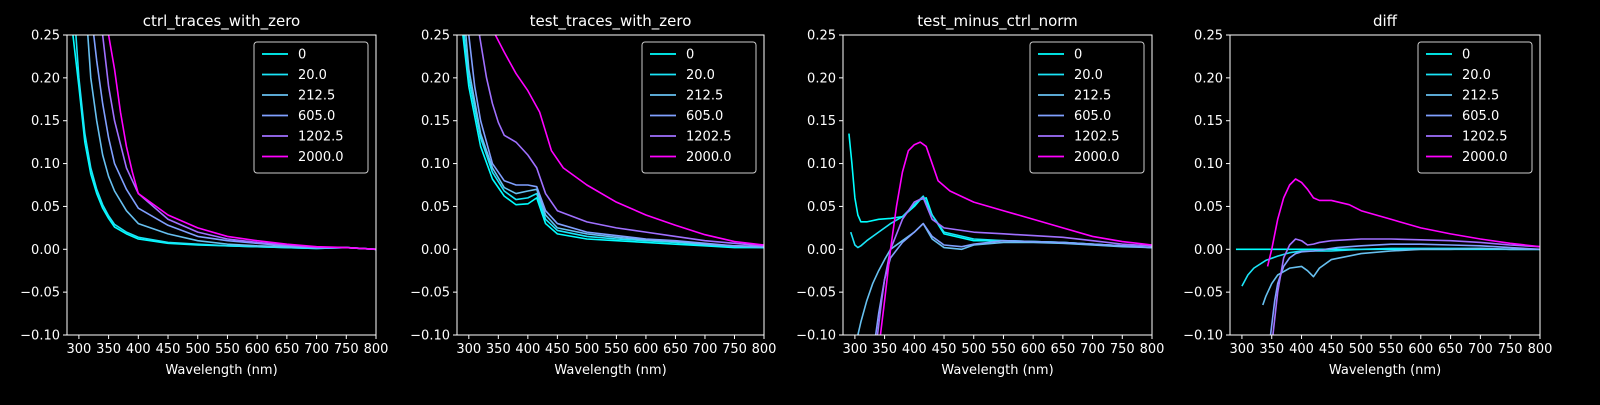 The height and width of the screenshot is (405, 1600). I want to click on chart-title: ctrl_traces_with_zero, so click(221, 21).